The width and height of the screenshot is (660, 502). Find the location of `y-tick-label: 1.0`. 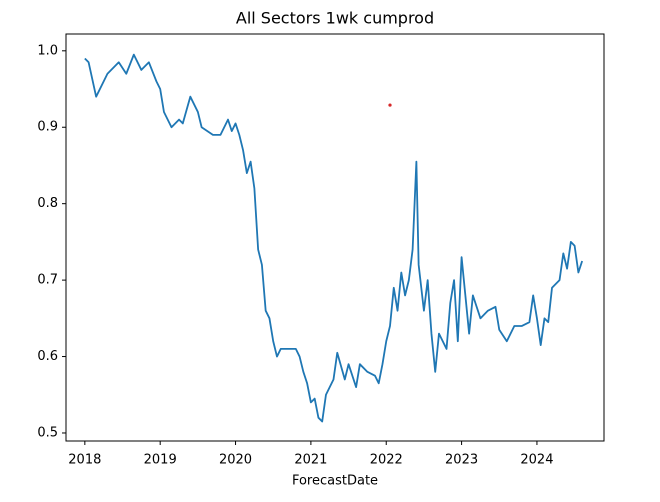

y-tick-label: 1.0 is located at coordinates (47, 50).